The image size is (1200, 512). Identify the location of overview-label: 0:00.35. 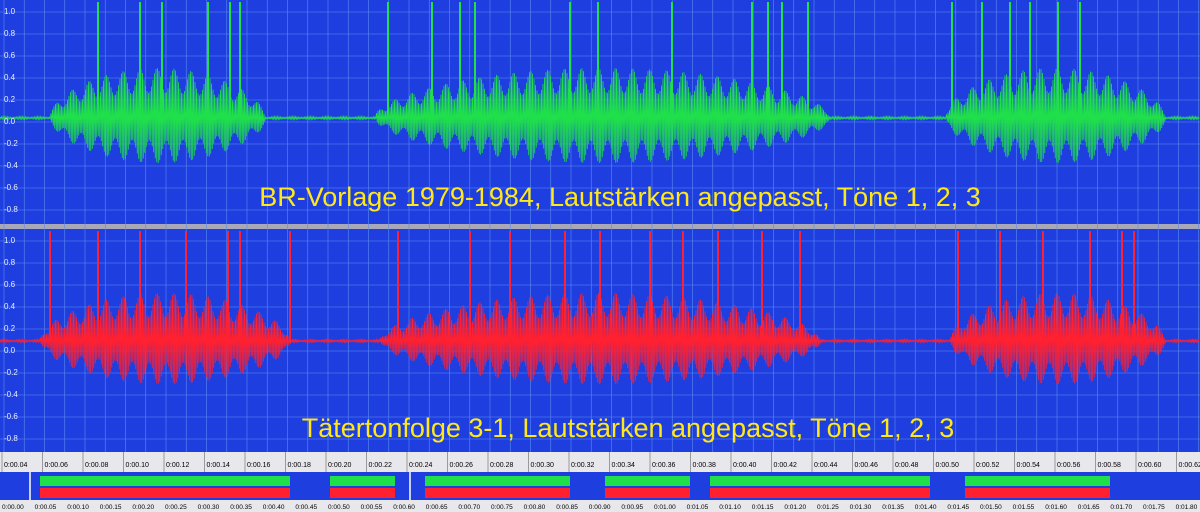
(241, 507).